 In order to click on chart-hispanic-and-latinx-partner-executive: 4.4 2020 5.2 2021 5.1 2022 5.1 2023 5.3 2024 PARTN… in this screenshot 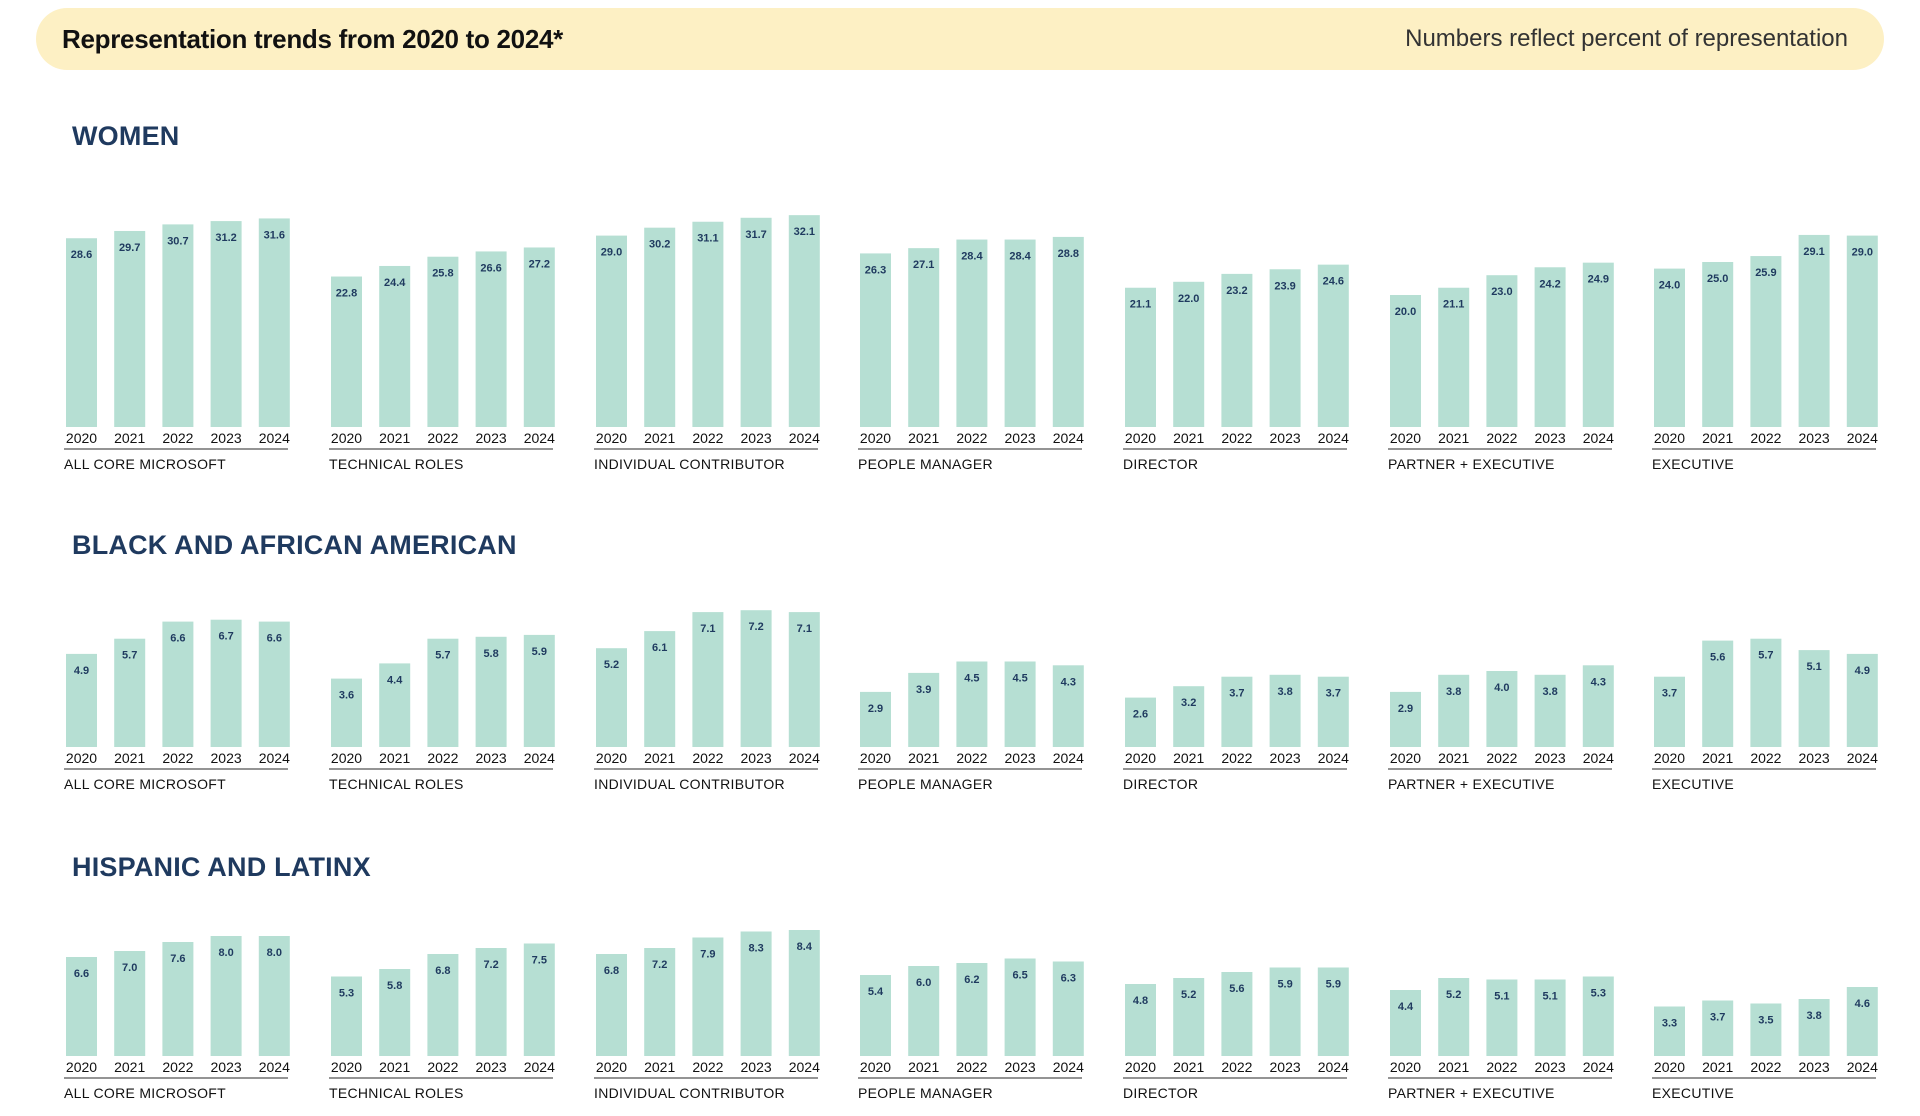, I will do `click(1501, 1038)`.